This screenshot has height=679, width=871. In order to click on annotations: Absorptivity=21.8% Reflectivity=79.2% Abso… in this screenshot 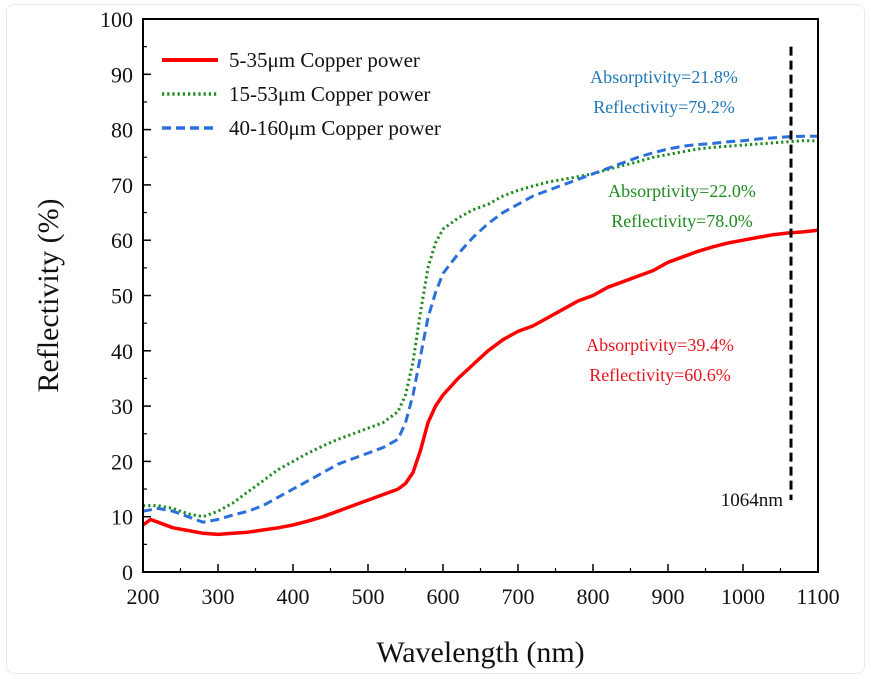, I will do `click(671, 226)`.